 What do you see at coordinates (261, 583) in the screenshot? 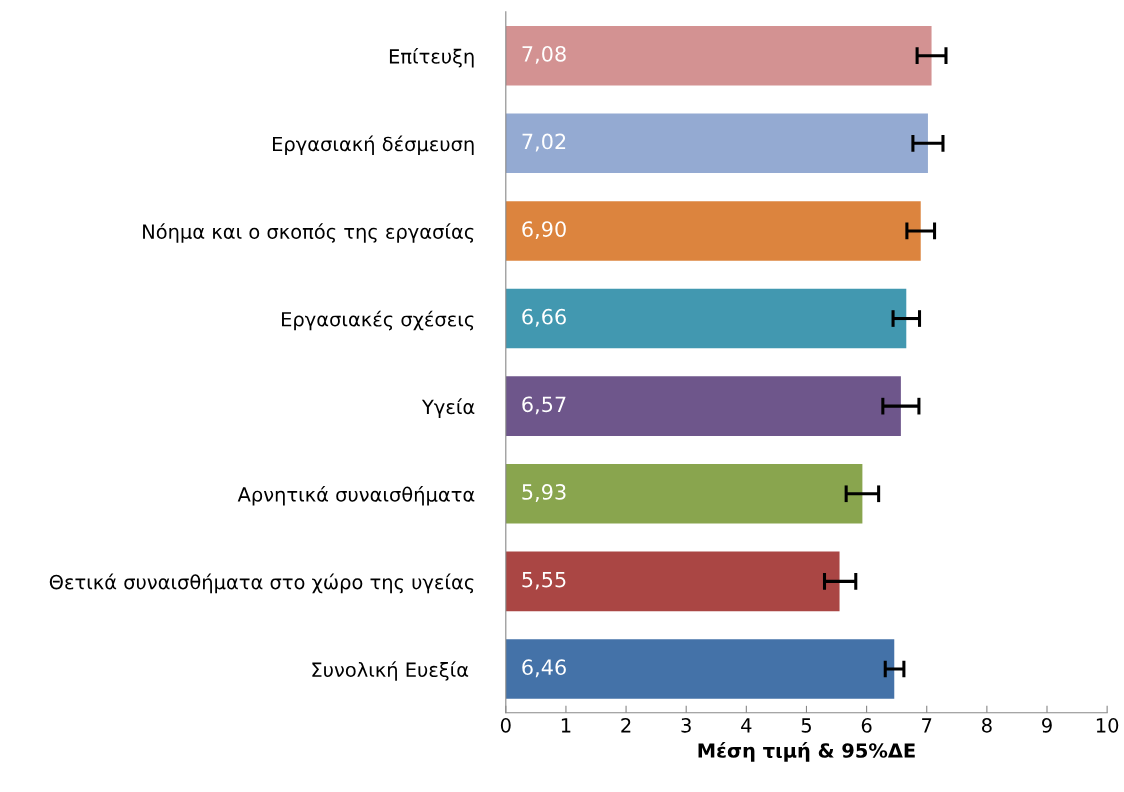
I see `y-tick-label: Θετικά συναισθήματα στο χώρο της υγείας` at bounding box center [261, 583].